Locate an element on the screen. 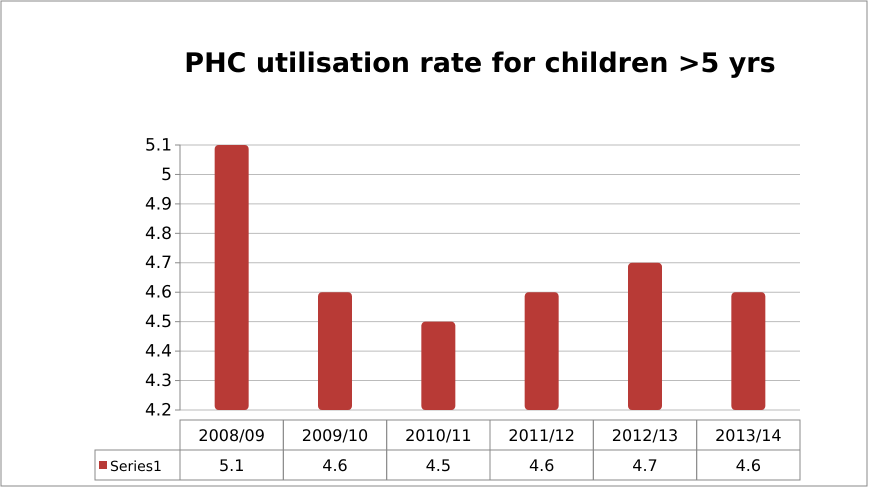 The image size is (870, 488). y-tick-label: 5.1 is located at coordinates (158, 145).